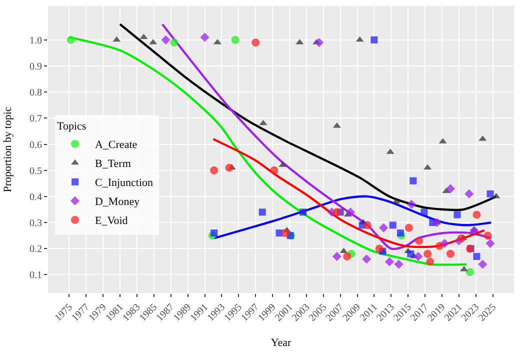 This screenshot has height=355, width=520. Describe the element at coordinates (116, 145) in the screenshot. I see `legend-label: A_Create` at that location.